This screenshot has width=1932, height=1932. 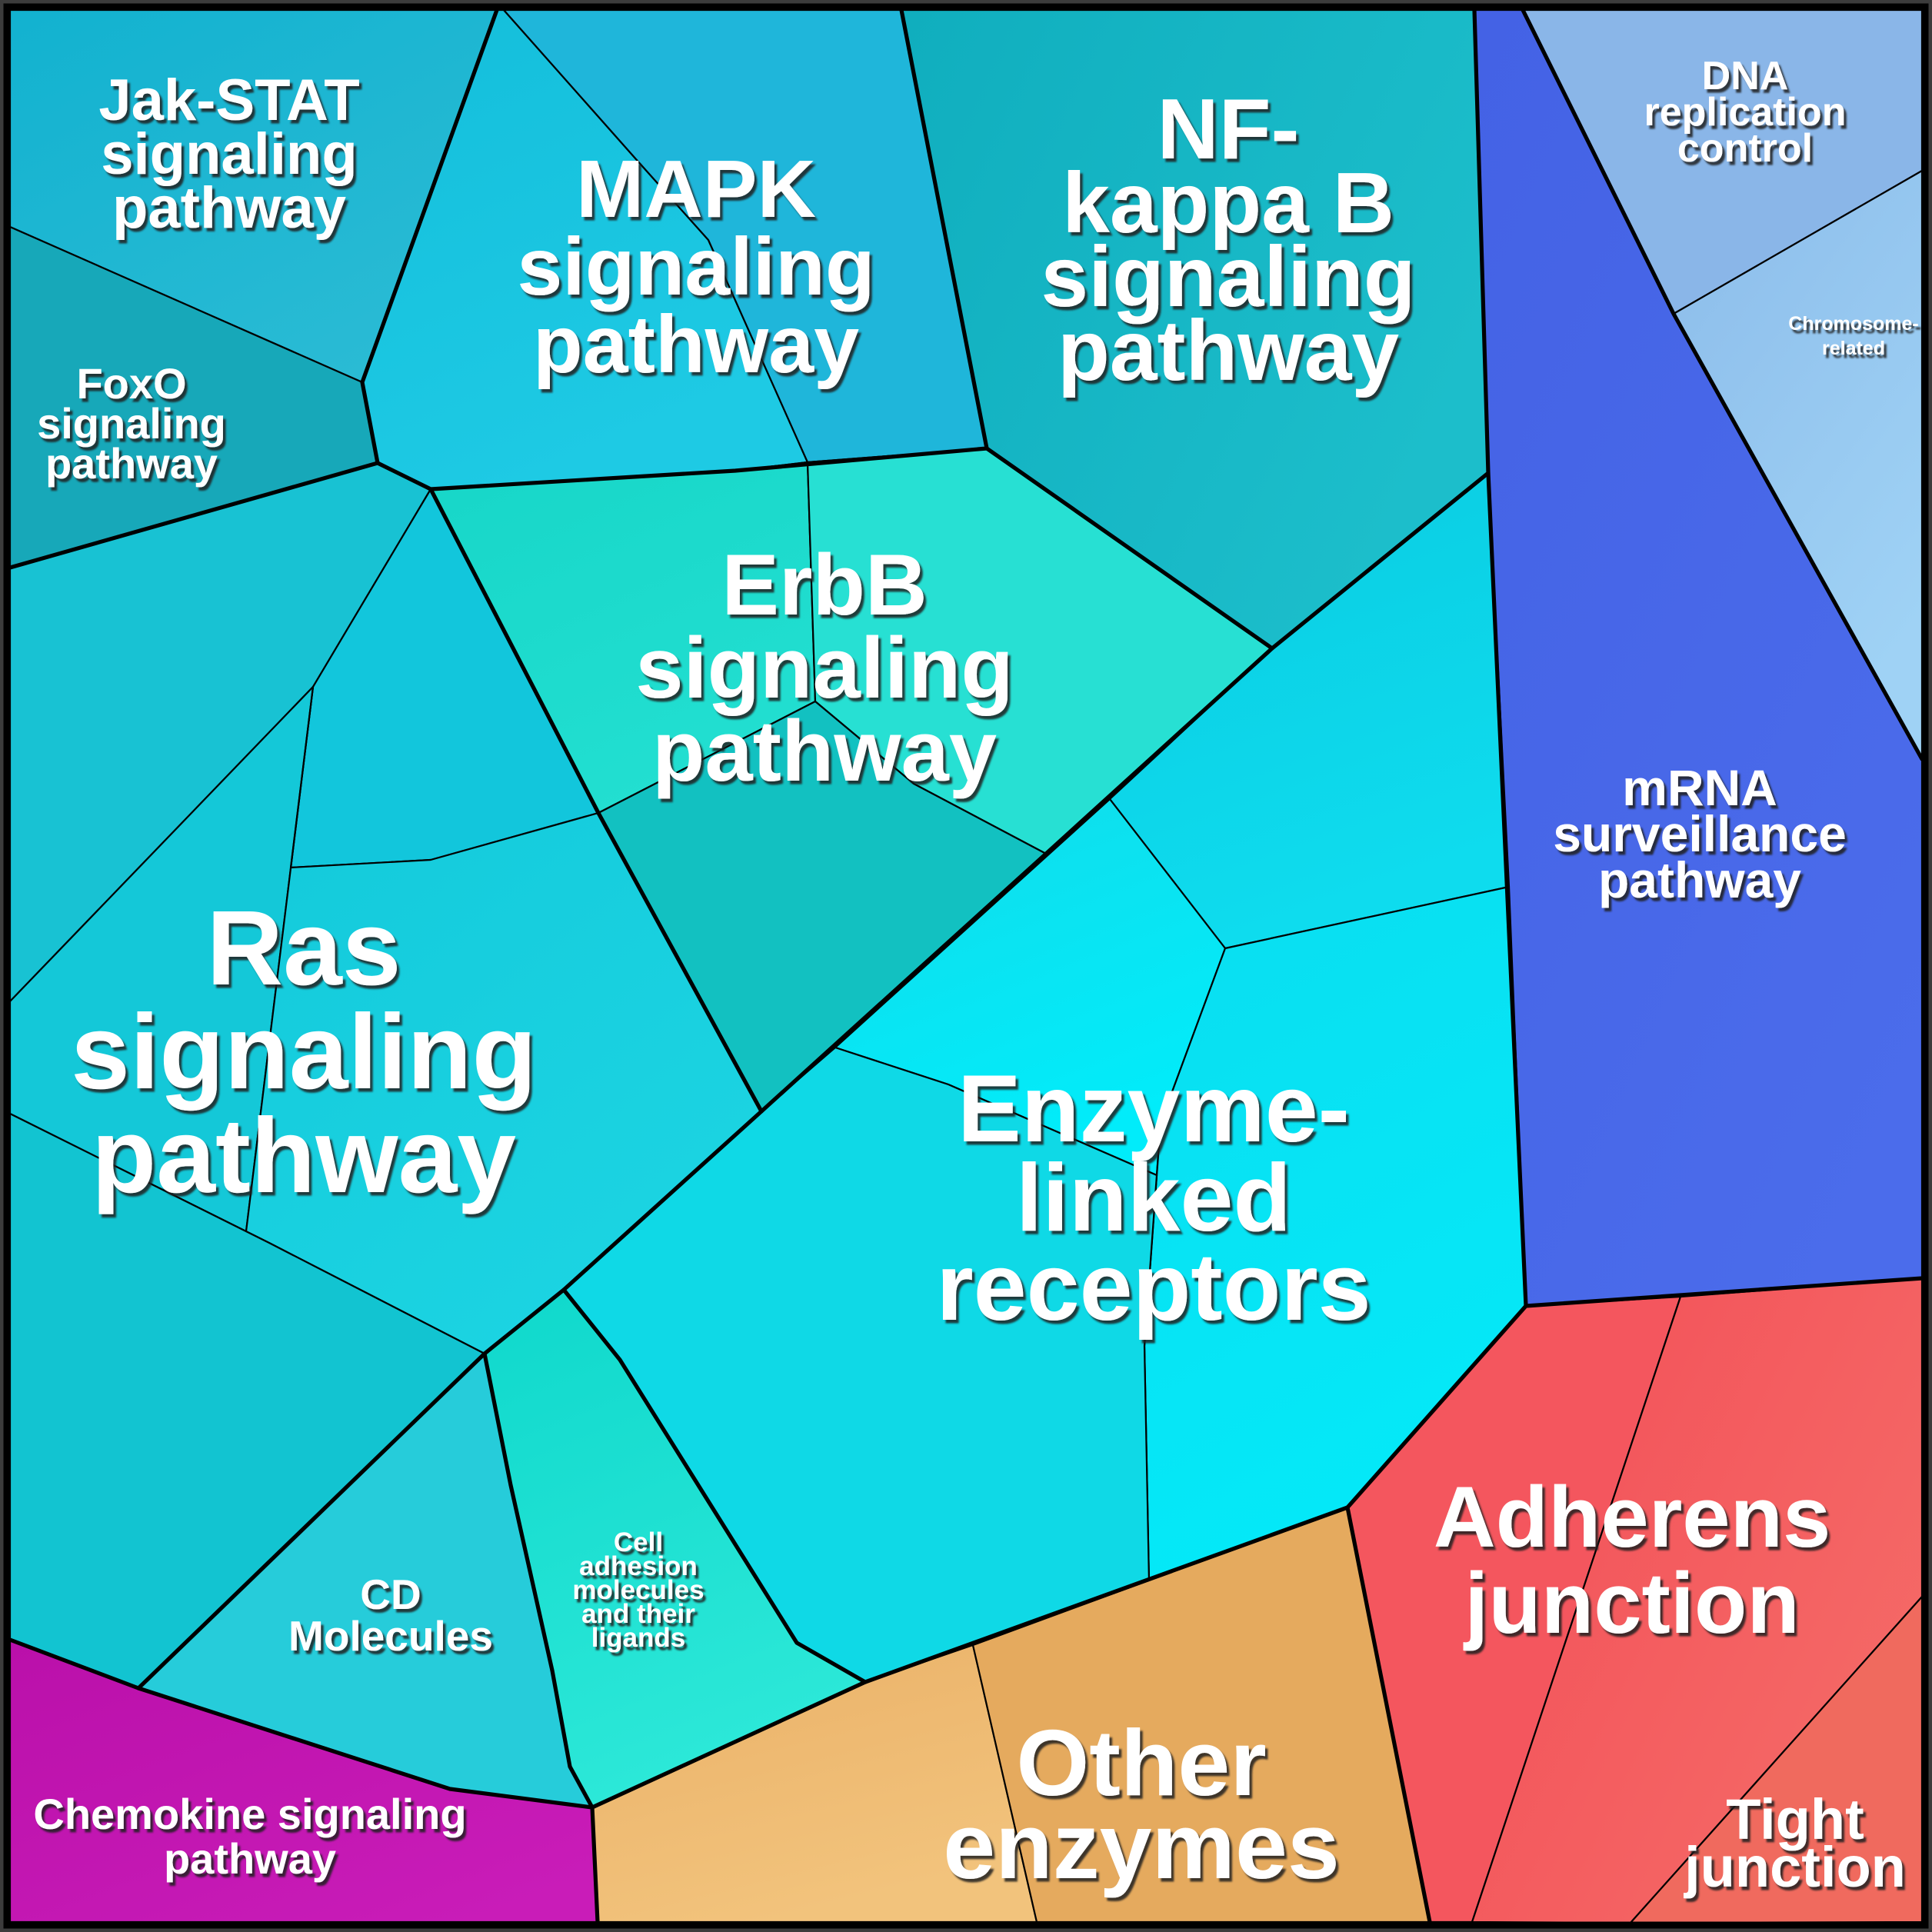 What do you see at coordinates (1853, 324) in the screenshot?
I see `svg-text: Chromosome-` at bounding box center [1853, 324].